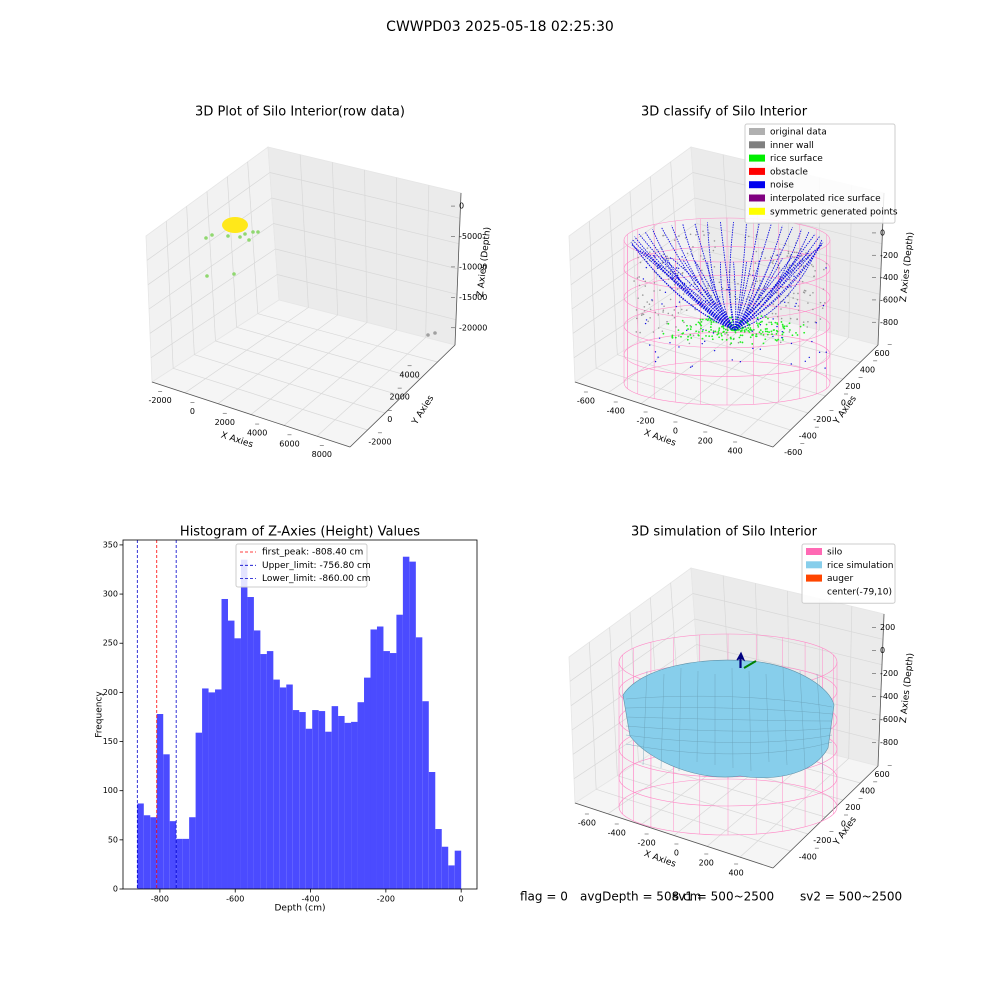 Image resolution: width=1000 pixels, height=1000 pixels. Describe the element at coordinates (860, 566) in the screenshot. I see `legend-label: rice simulation` at that location.